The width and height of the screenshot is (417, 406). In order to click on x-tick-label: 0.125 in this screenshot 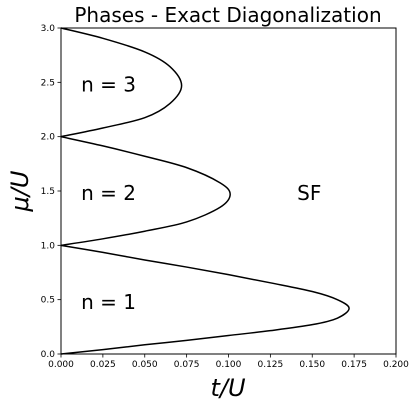, I will do `click(270, 365)`.